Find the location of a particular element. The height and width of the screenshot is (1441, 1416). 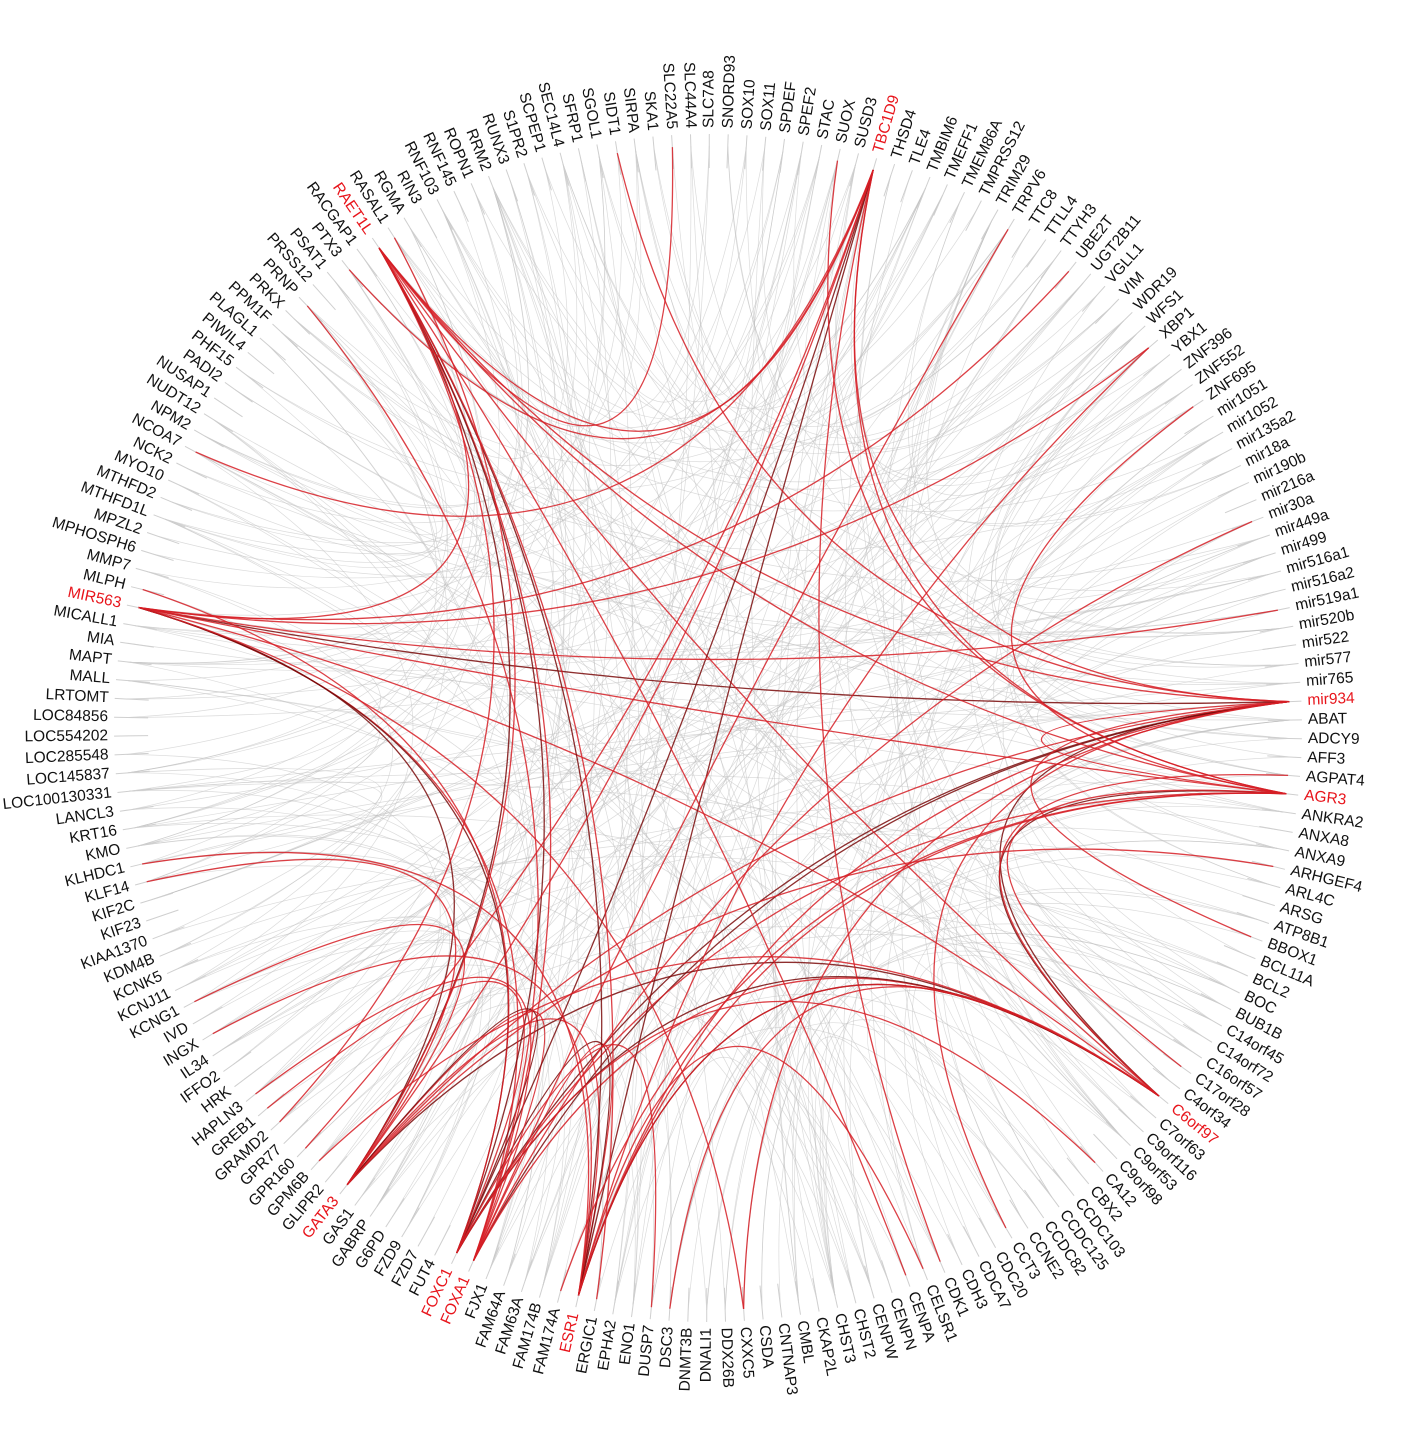

gene-label: AFF3 is located at coordinates (1326, 758).